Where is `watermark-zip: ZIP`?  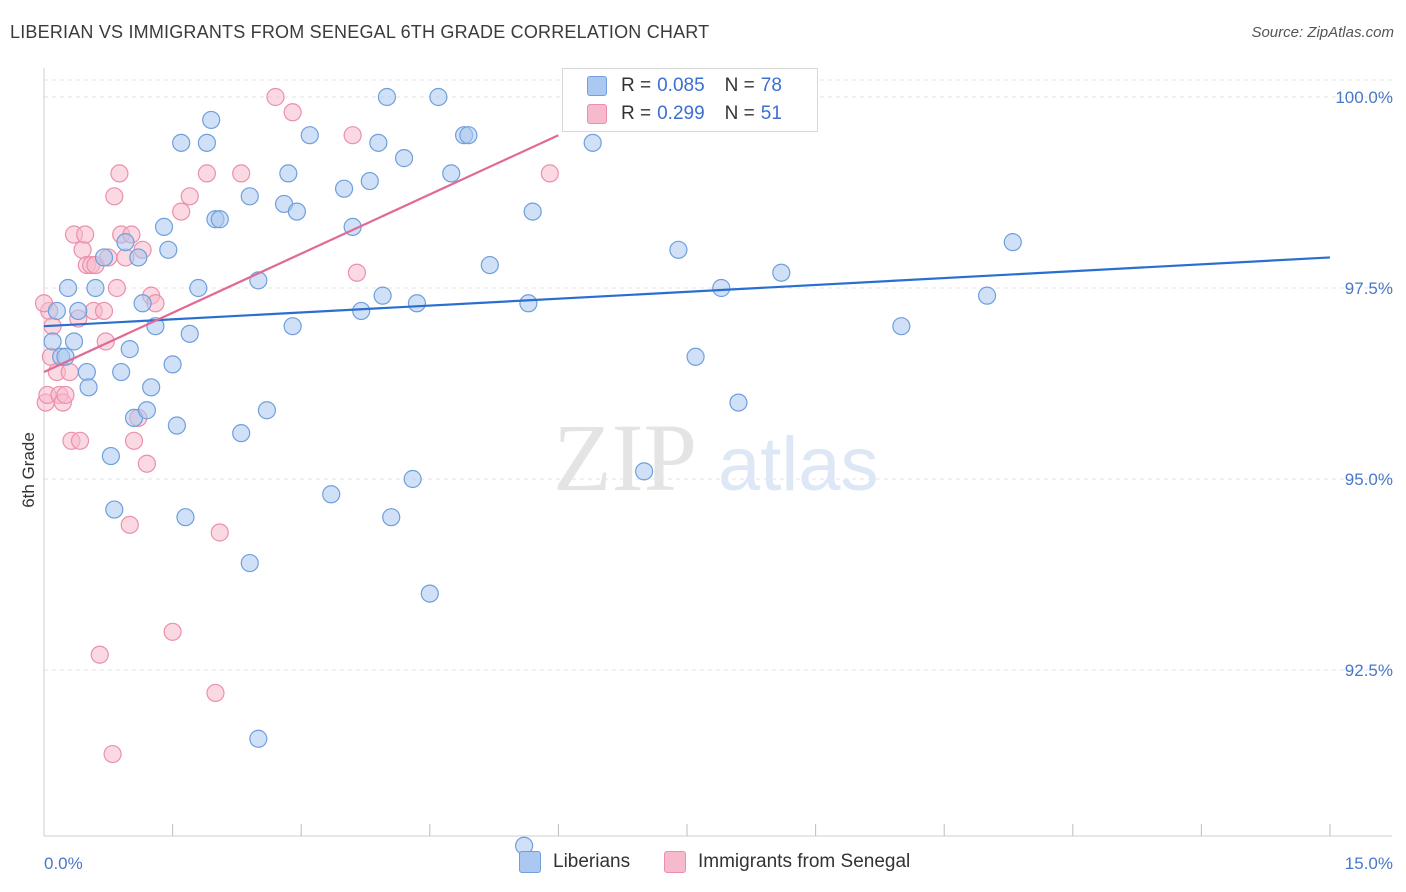 watermark-zip: ZIP is located at coordinates (625, 457).